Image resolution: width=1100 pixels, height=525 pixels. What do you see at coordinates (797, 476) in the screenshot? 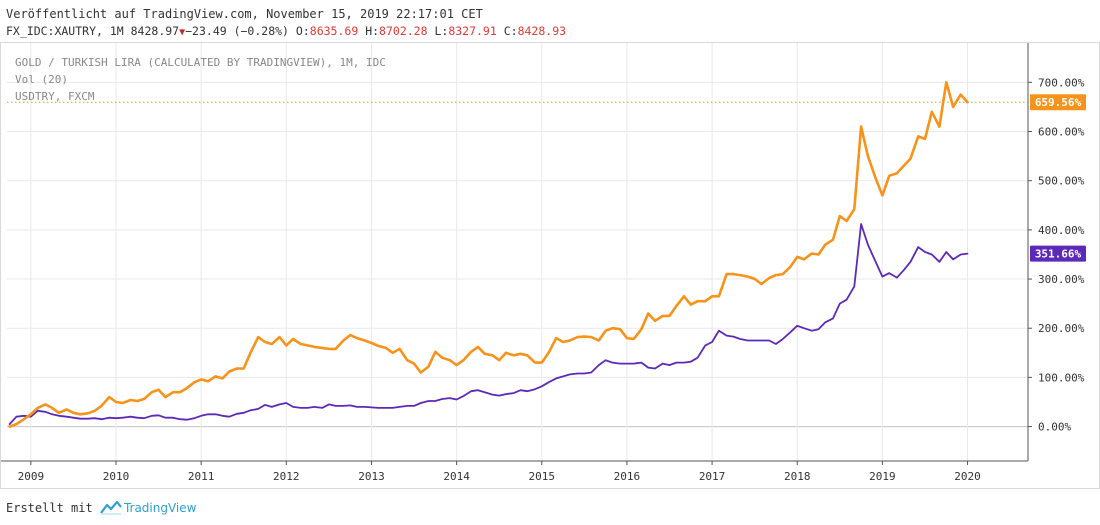
I see `x-tick-label: 2018` at bounding box center [797, 476].